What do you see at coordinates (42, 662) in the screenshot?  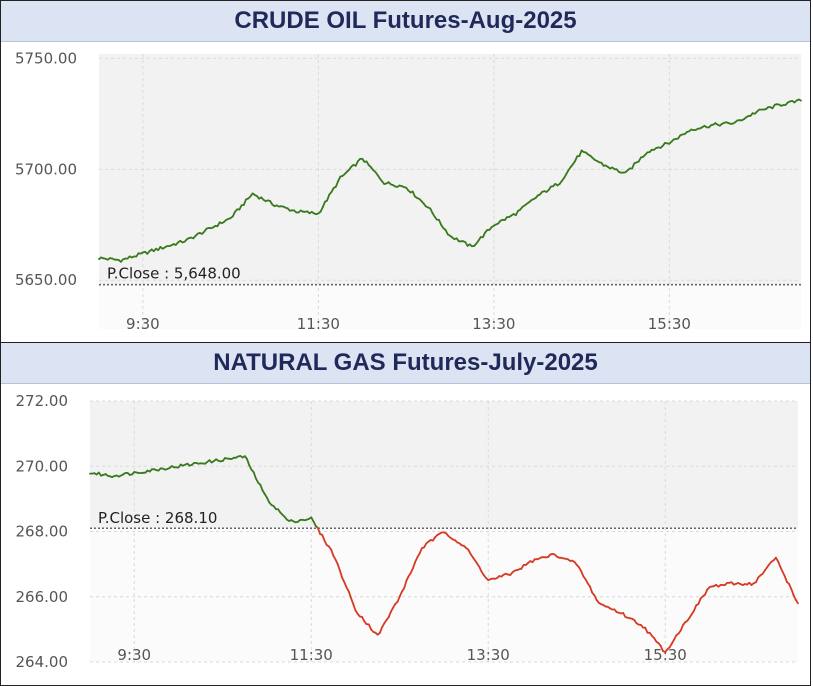 I see `y-tick-label: 264.00` at bounding box center [42, 662].